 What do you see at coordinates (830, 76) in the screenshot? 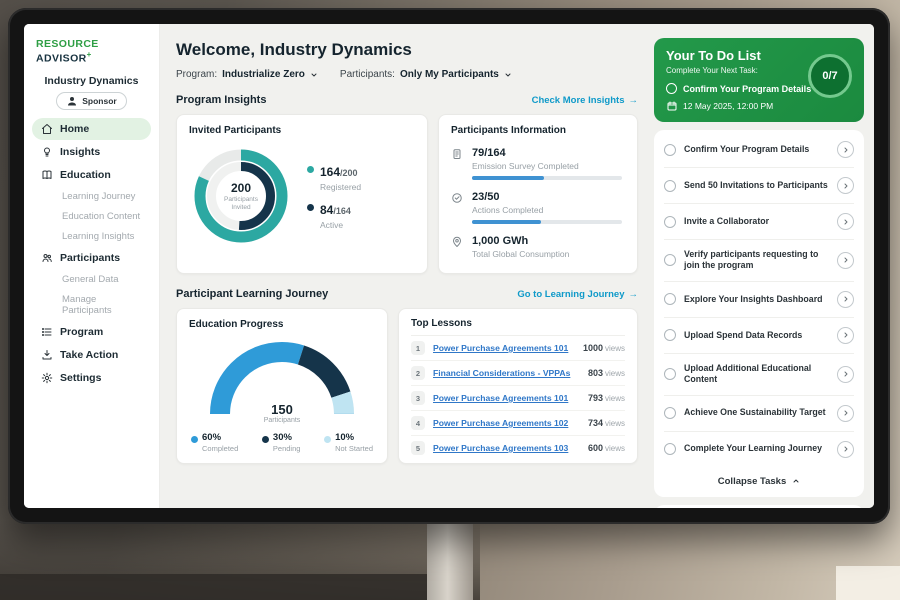
I see `todo-progress-badge: 0/7` at bounding box center [830, 76].